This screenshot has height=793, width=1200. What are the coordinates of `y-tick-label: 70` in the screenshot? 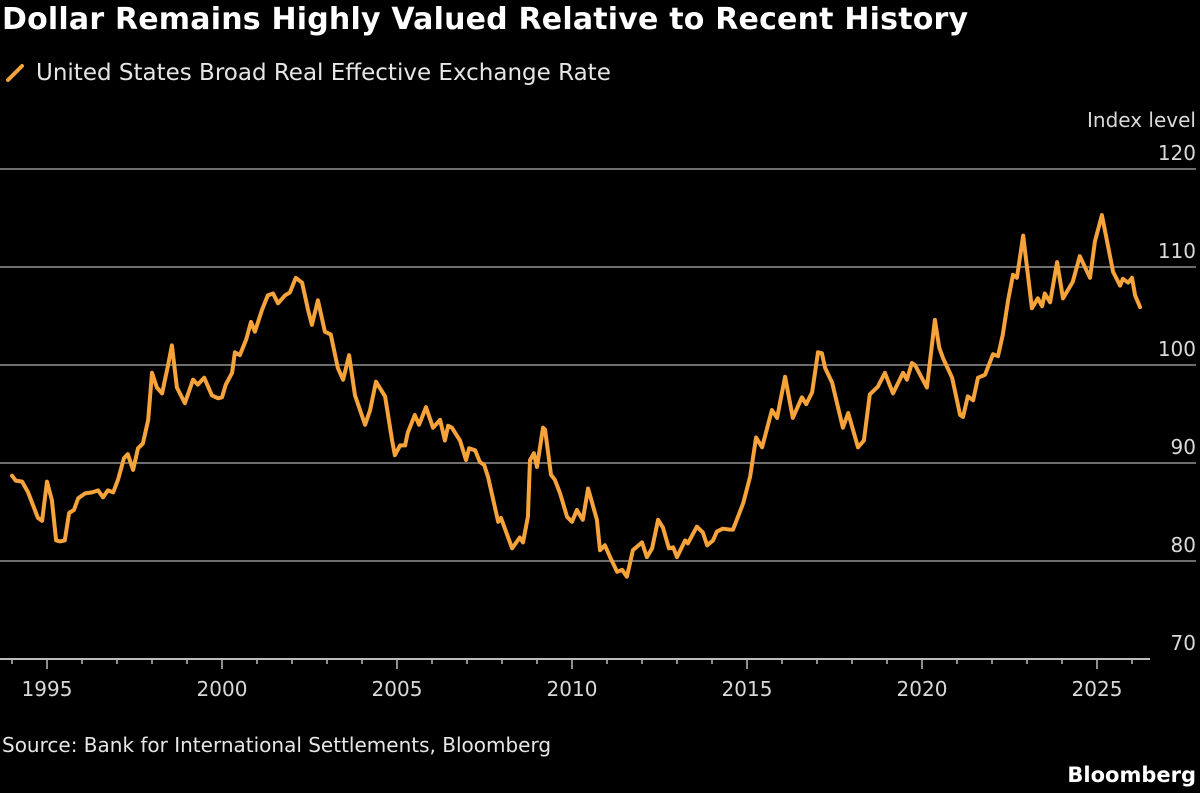 It's located at (1183, 643).